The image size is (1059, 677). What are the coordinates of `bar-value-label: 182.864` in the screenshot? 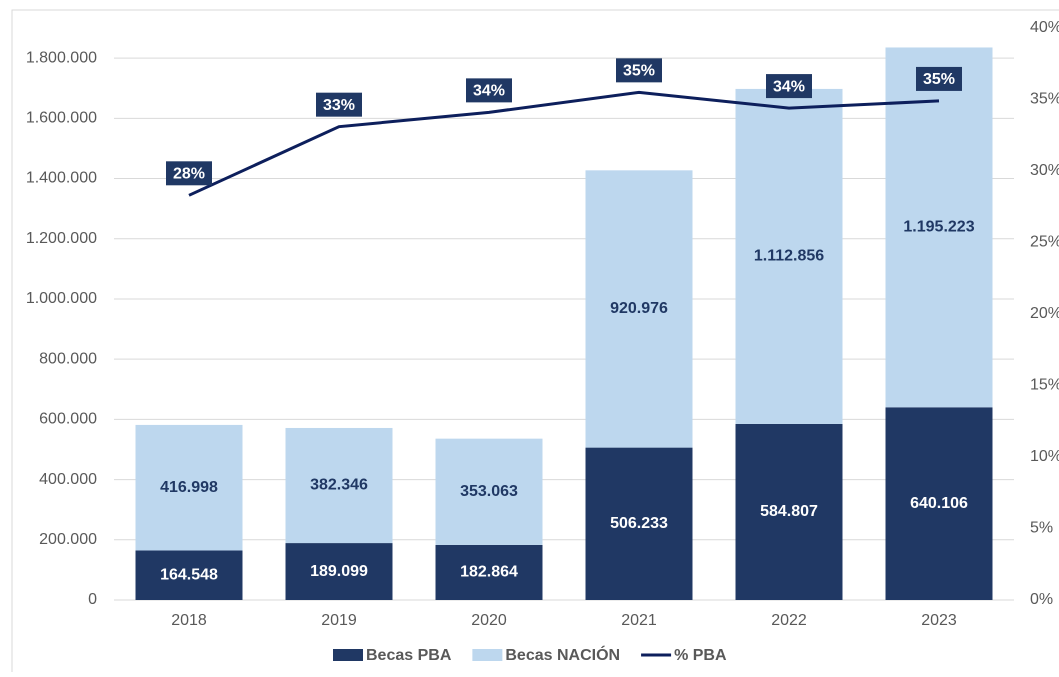 It's located at (489, 572).